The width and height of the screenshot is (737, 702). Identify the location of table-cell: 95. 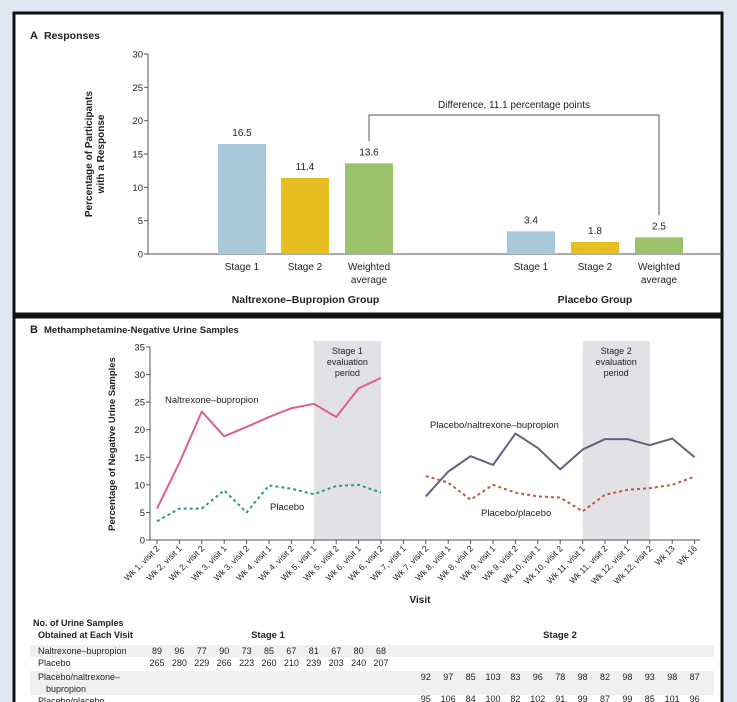
(426, 698).